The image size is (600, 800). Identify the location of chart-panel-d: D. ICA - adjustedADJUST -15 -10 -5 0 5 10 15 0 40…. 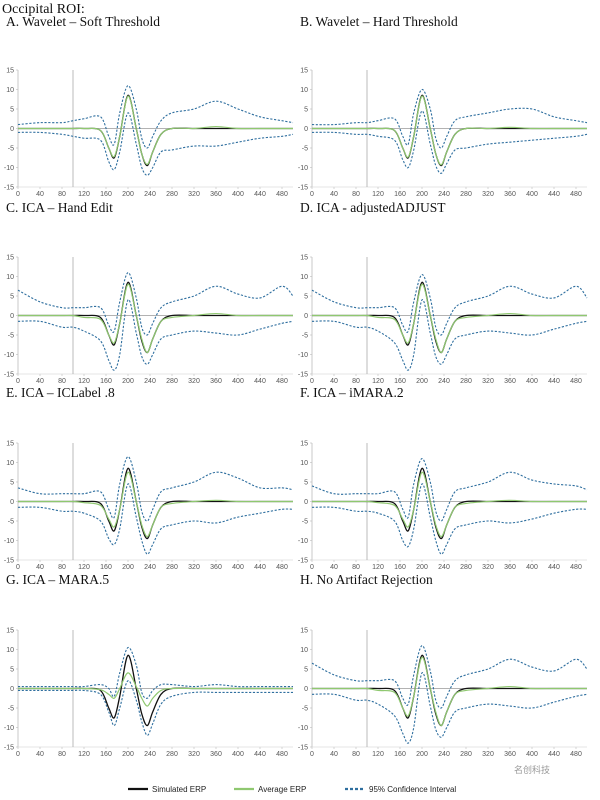
(443, 292).